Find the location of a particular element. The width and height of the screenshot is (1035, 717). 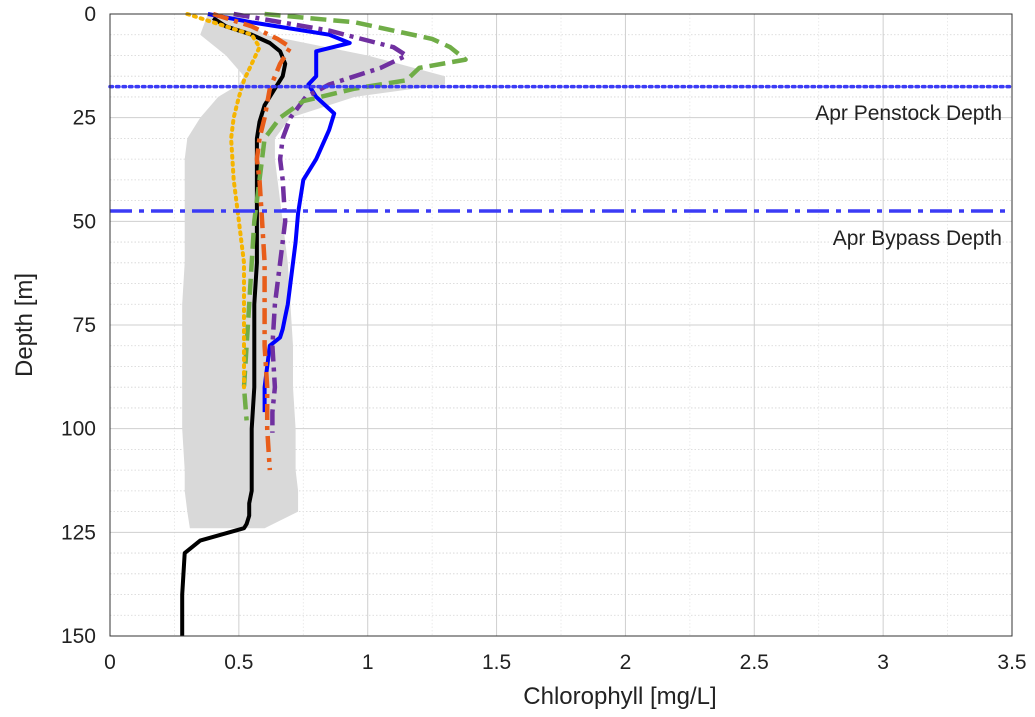

x-tick-label: 2.5 is located at coordinates (754, 662).